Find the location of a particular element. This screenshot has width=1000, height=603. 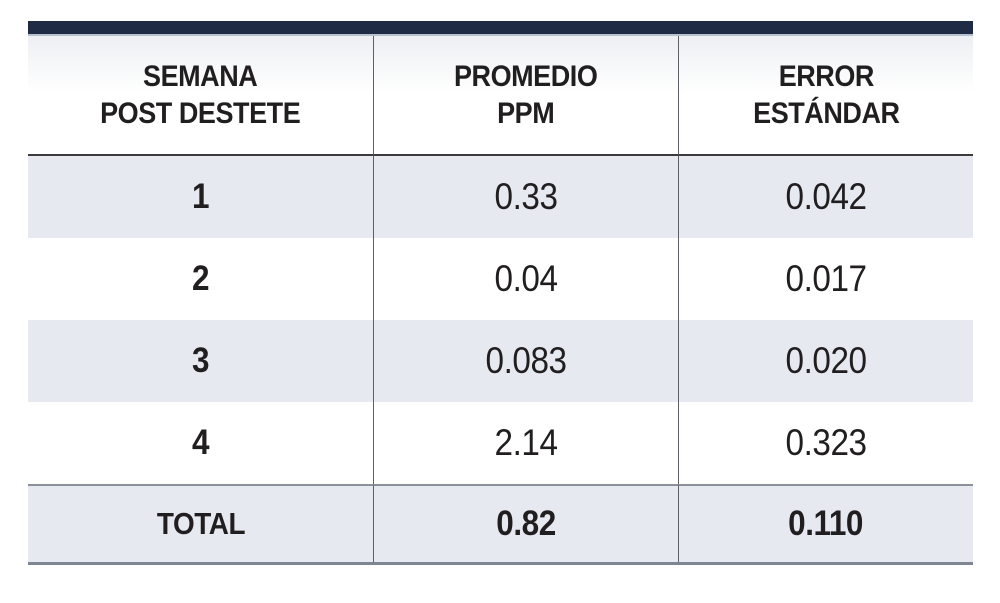

total-error-value: 0.110 is located at coordinates (826, 523).